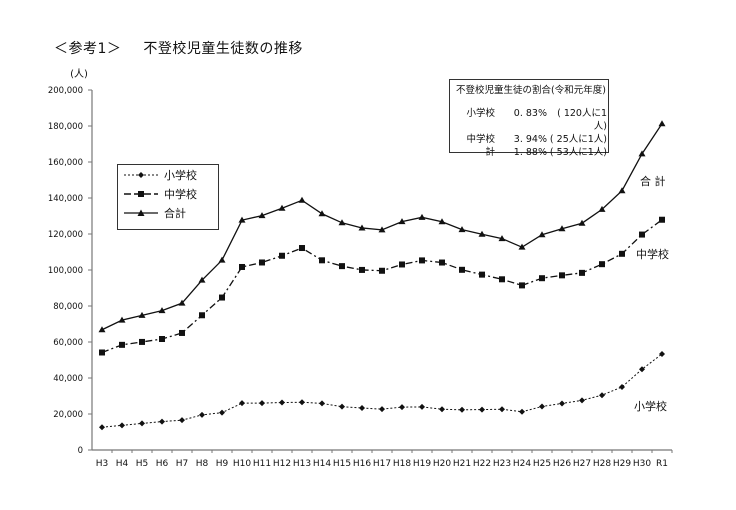 Image resolution: width=736 pixels, height=510 pixels. I want to click on dashdot-square-icon, so click(141, 193).